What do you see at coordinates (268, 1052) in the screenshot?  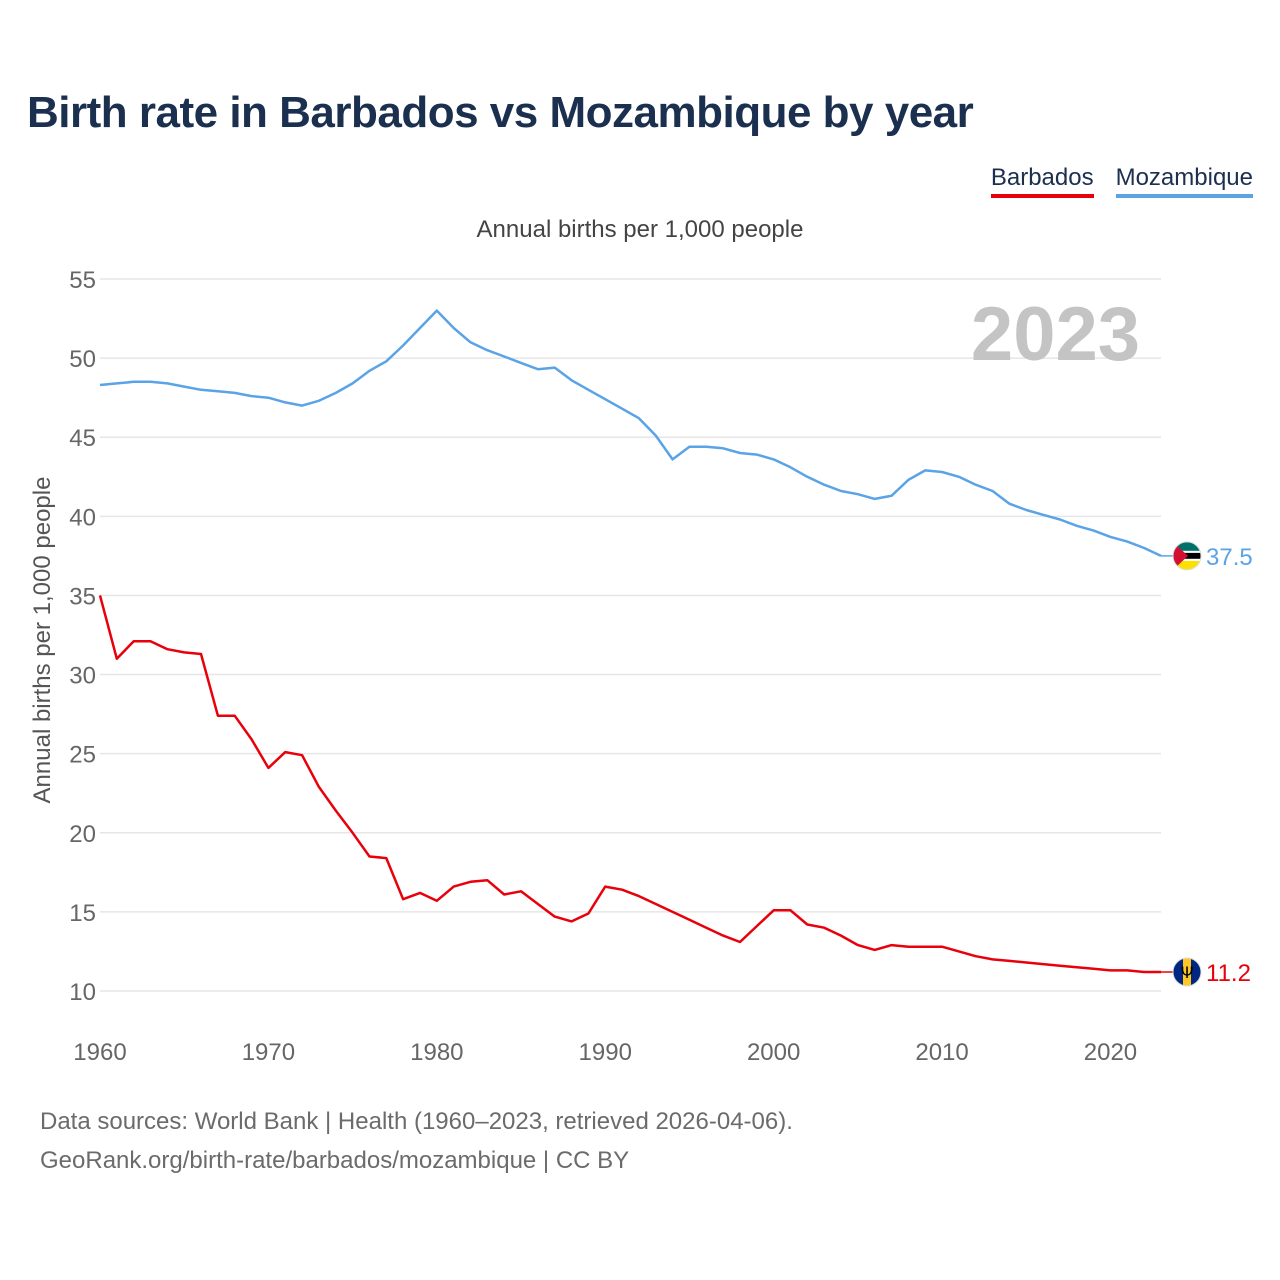 I see `x-tick-label-1970: 1970` at bounding box center [268, 1052].